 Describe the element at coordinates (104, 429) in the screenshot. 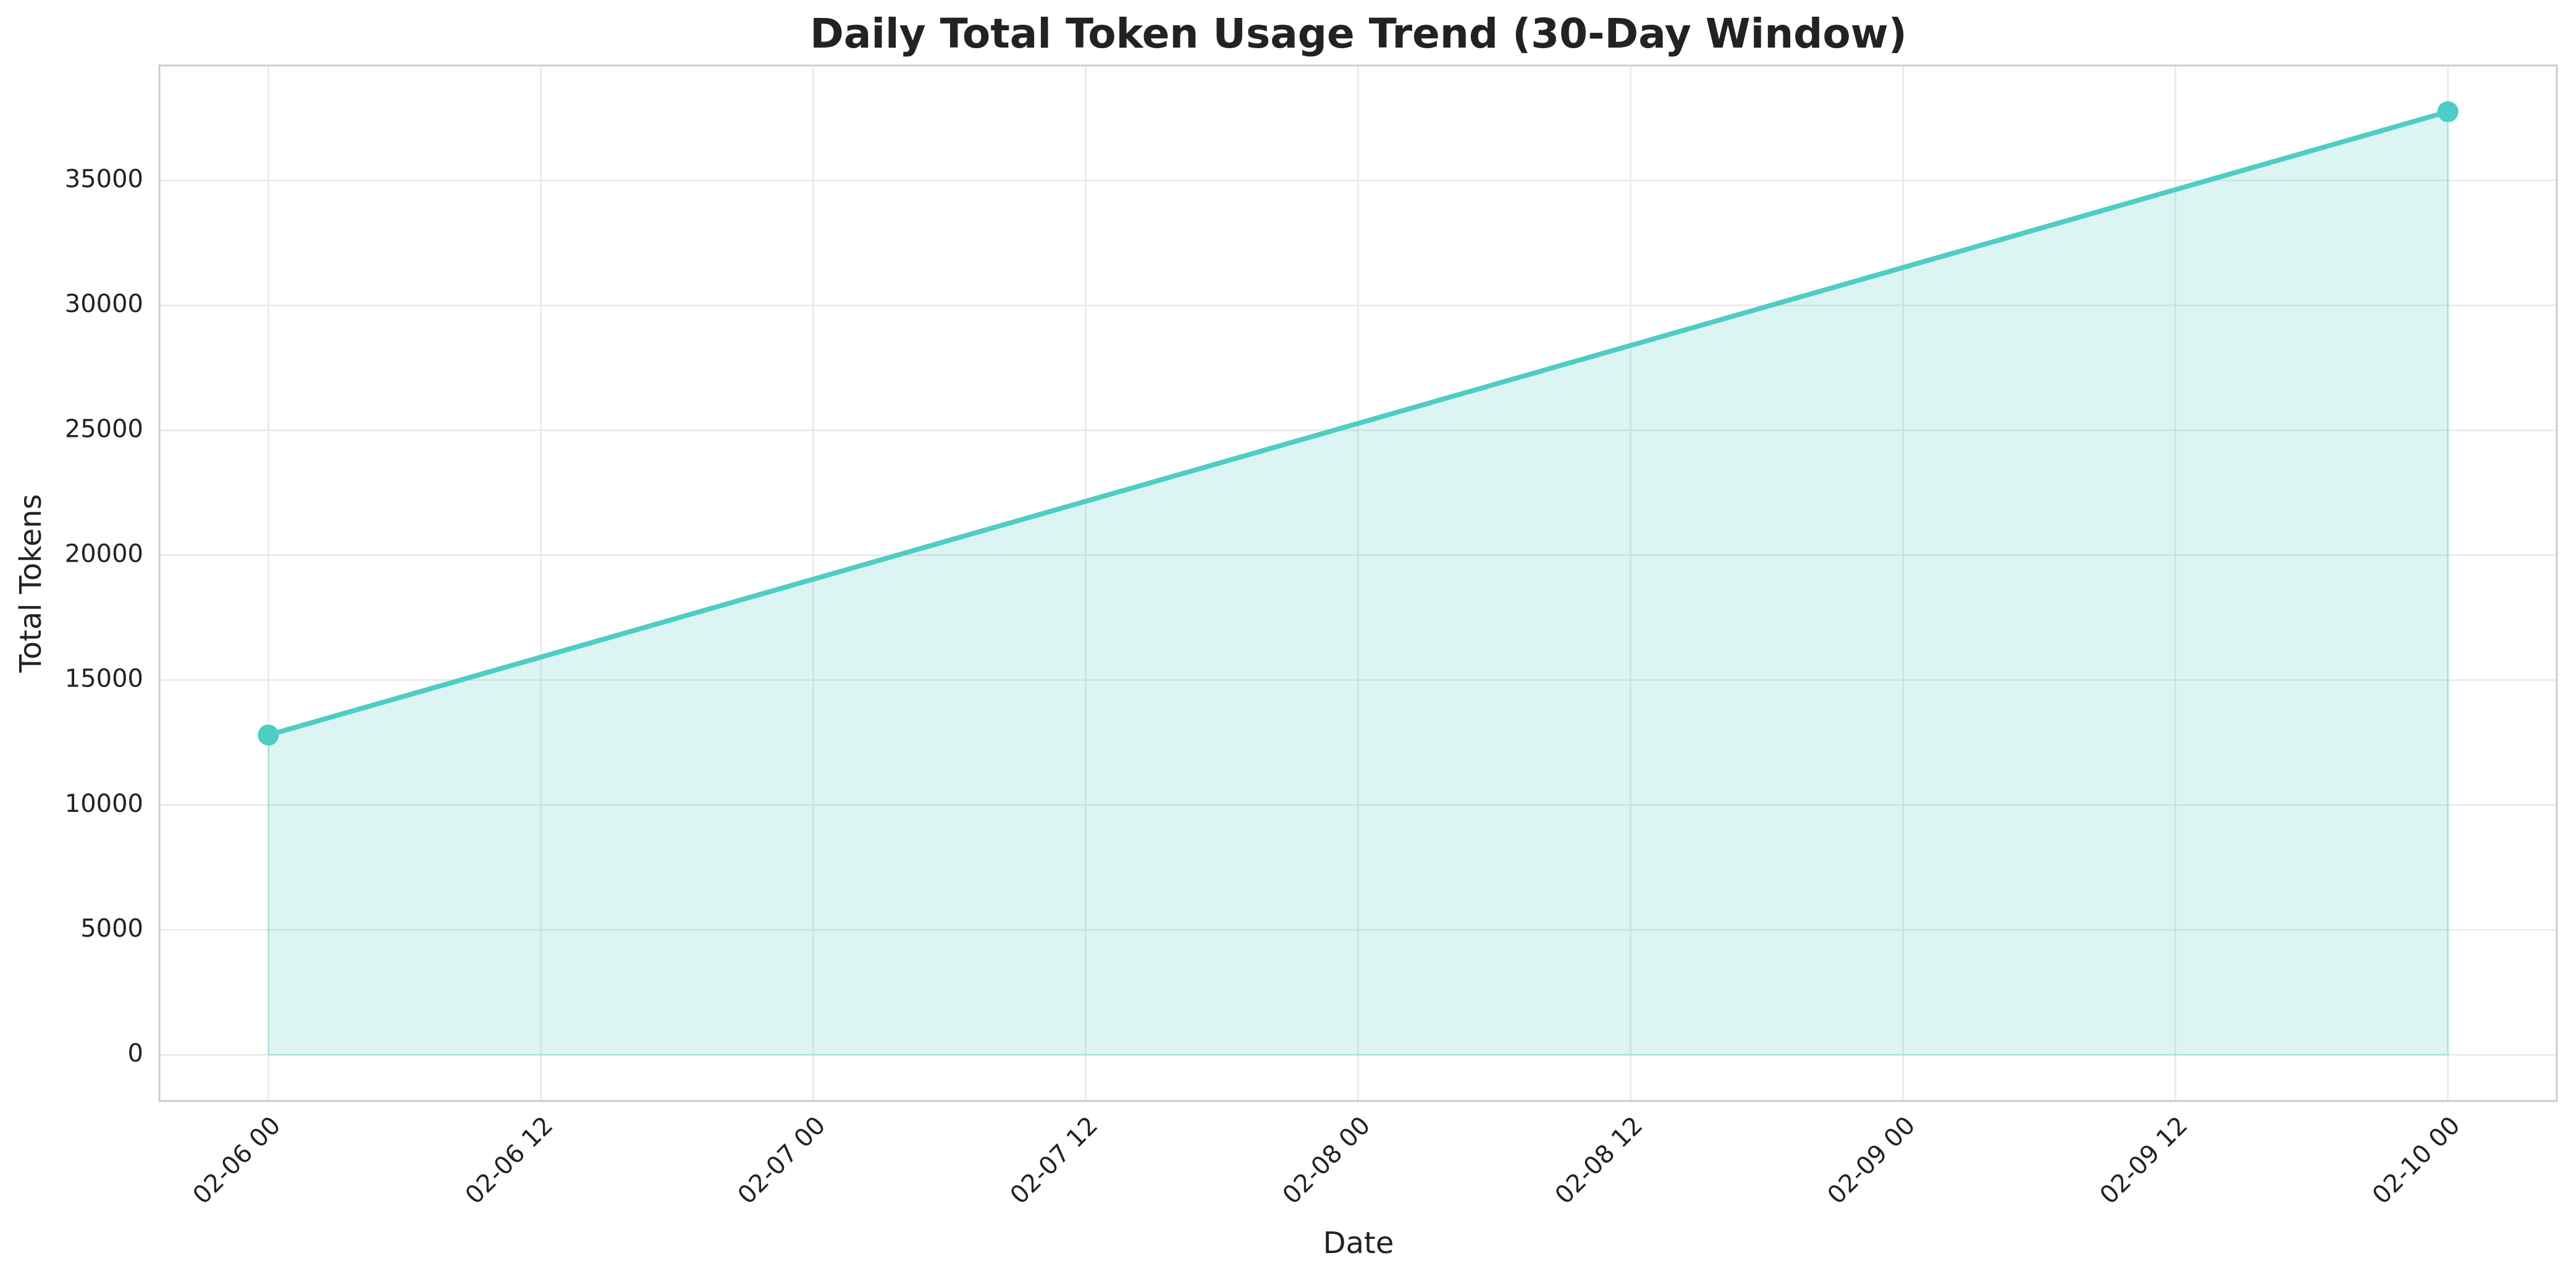

I see `y-tick-label: 25000` at that location.